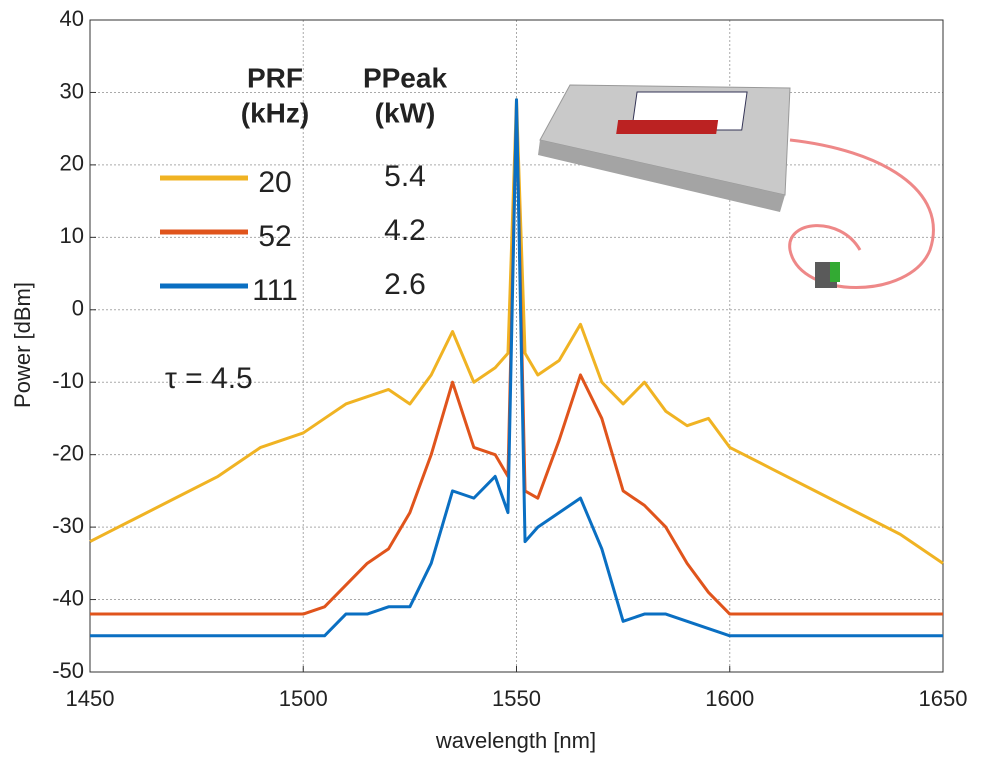 This screenshot has height=761, width=985. I want to click on y-tick-label: -30, so click(68, 525).